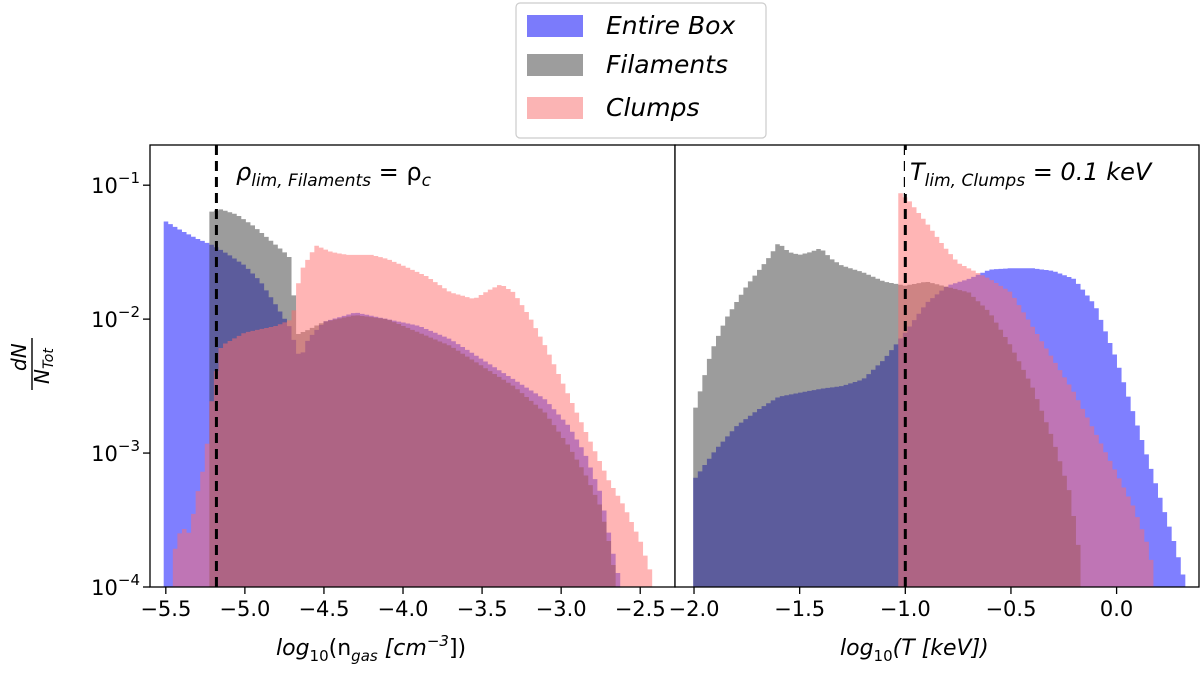 The image size is (1200, 673). Describe the element at coordinates (165, 609) in the screenshot. I see `x-tick-label: −5.5` at that location.